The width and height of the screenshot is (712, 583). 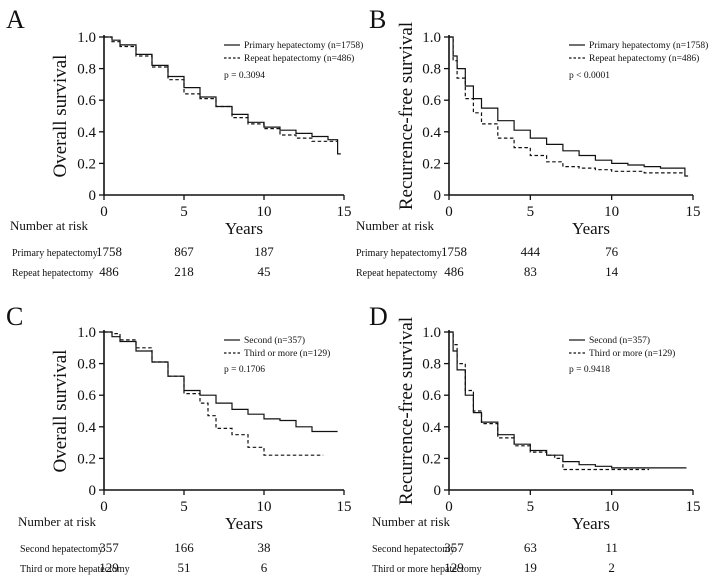 I want to click on panel-letter: A, so click(x=15, y=19).